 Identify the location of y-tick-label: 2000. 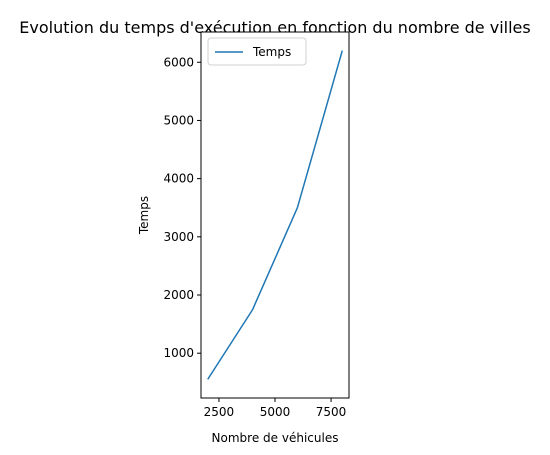
(178, 295).